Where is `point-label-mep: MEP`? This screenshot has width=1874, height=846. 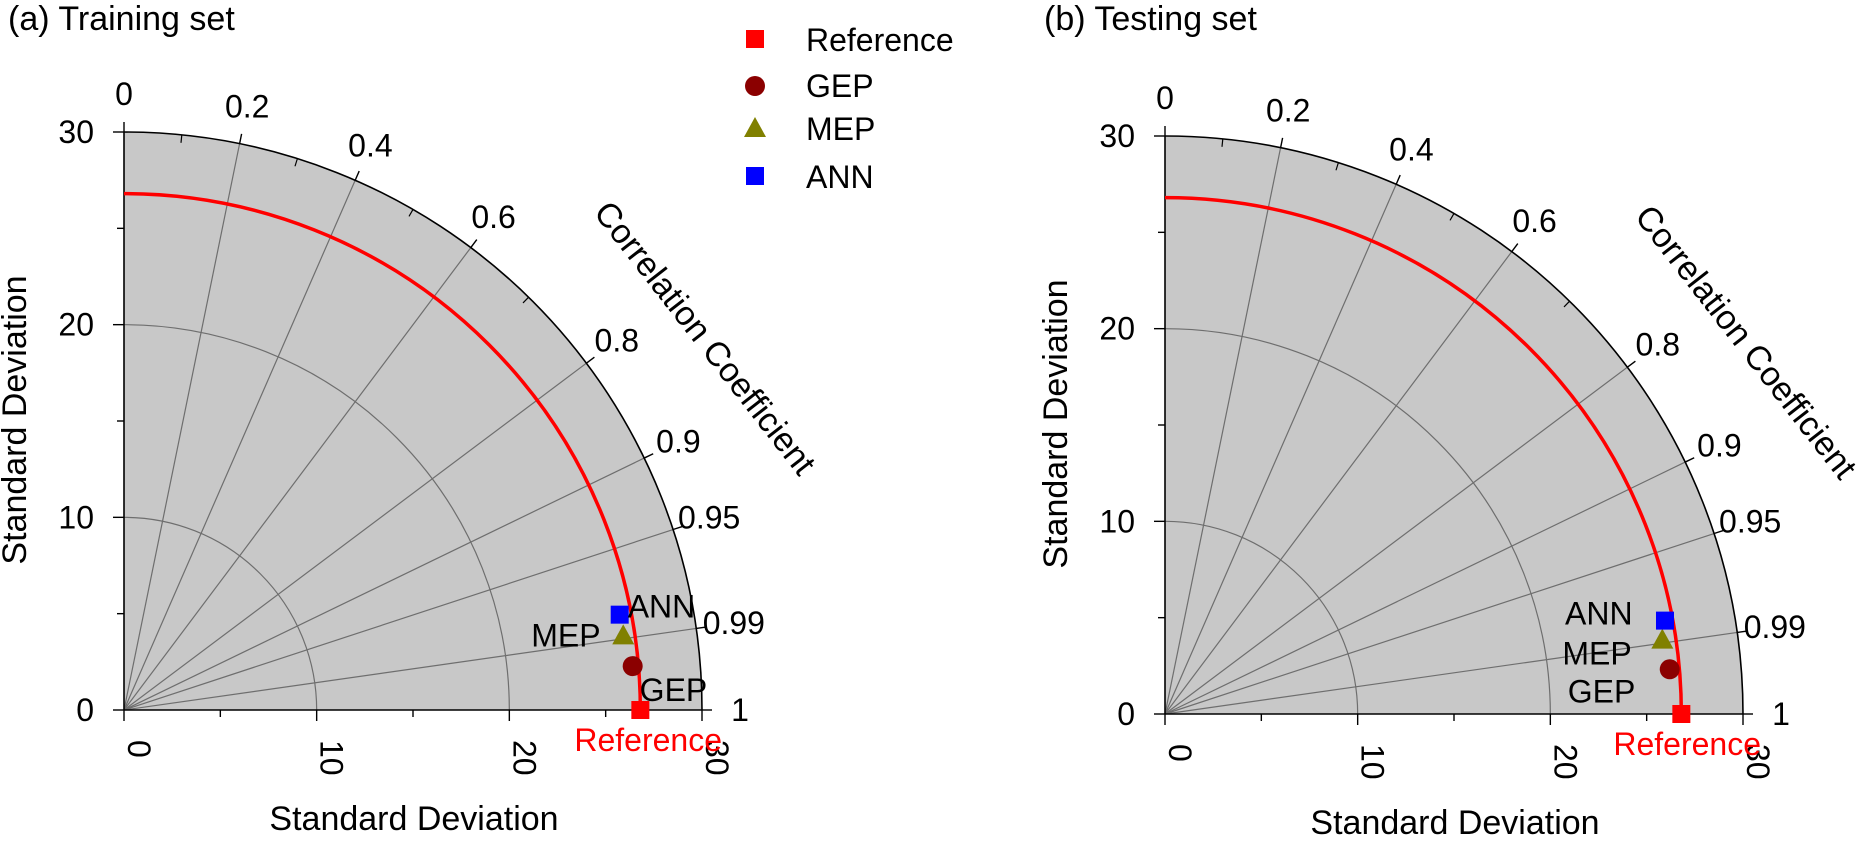
point-label-mep: MEP is located at coordinates (565, 635).